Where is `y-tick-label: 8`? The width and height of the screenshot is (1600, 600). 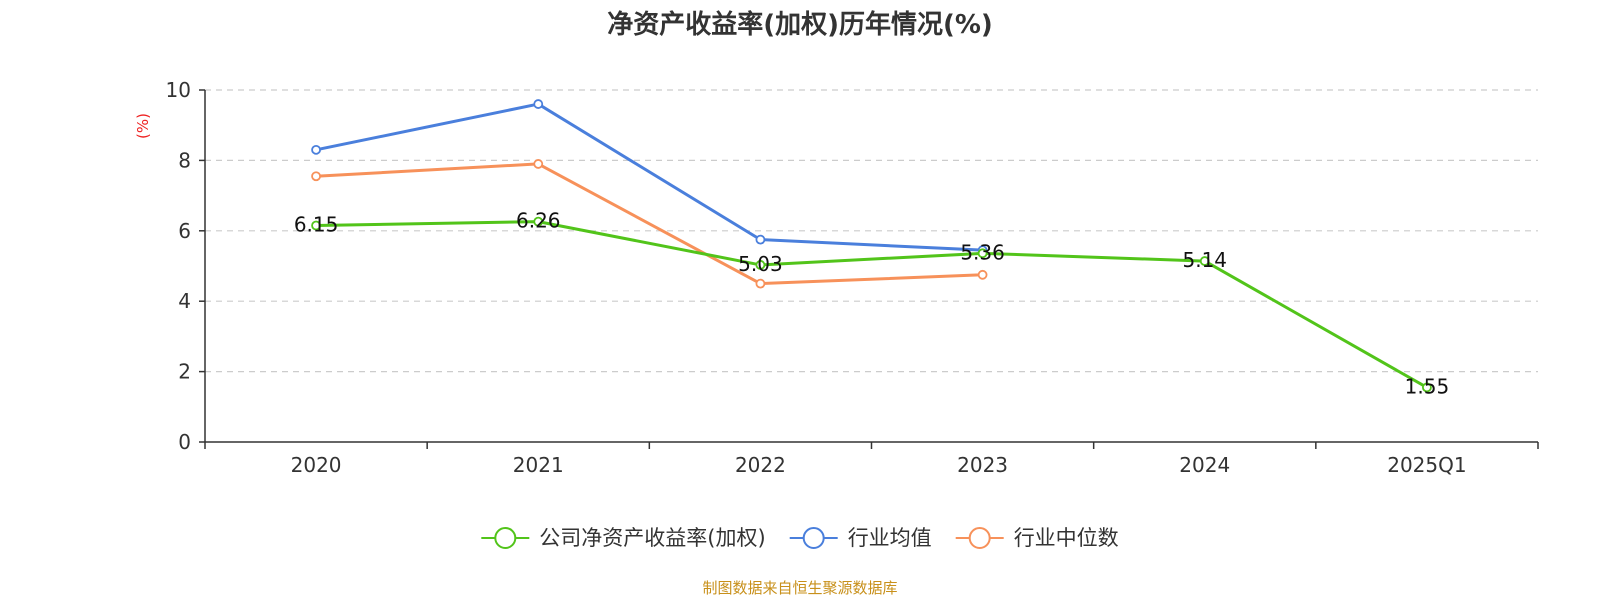
y-tick-label: 8 is located at coordinates (184, 160).